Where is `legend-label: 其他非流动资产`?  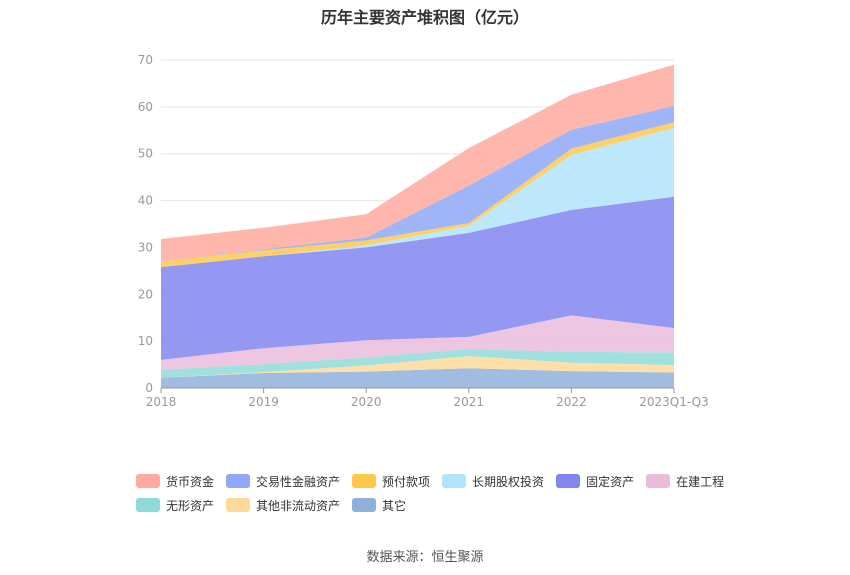
legend-label: 其他非流动资产 is located at coordinates (298, 505).